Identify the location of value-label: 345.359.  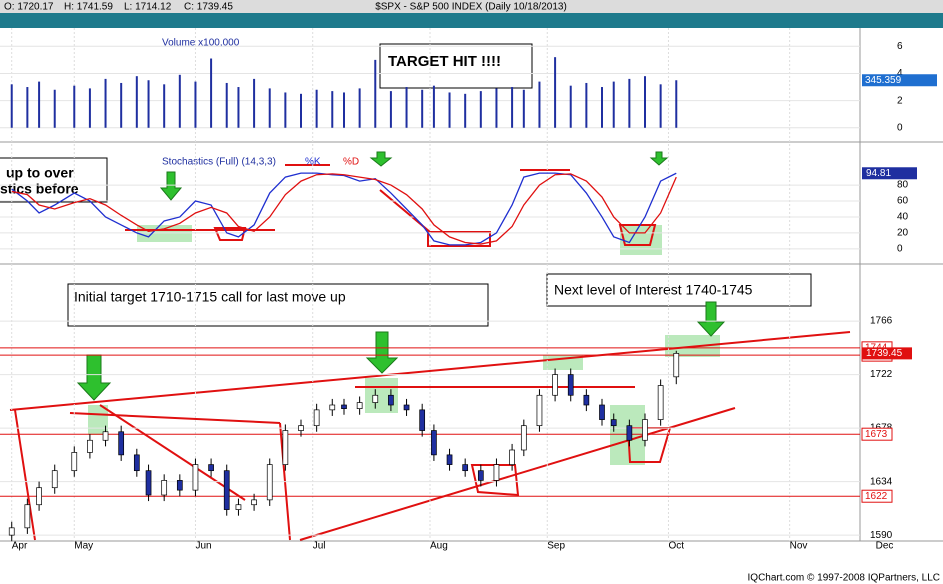
(883, 80).